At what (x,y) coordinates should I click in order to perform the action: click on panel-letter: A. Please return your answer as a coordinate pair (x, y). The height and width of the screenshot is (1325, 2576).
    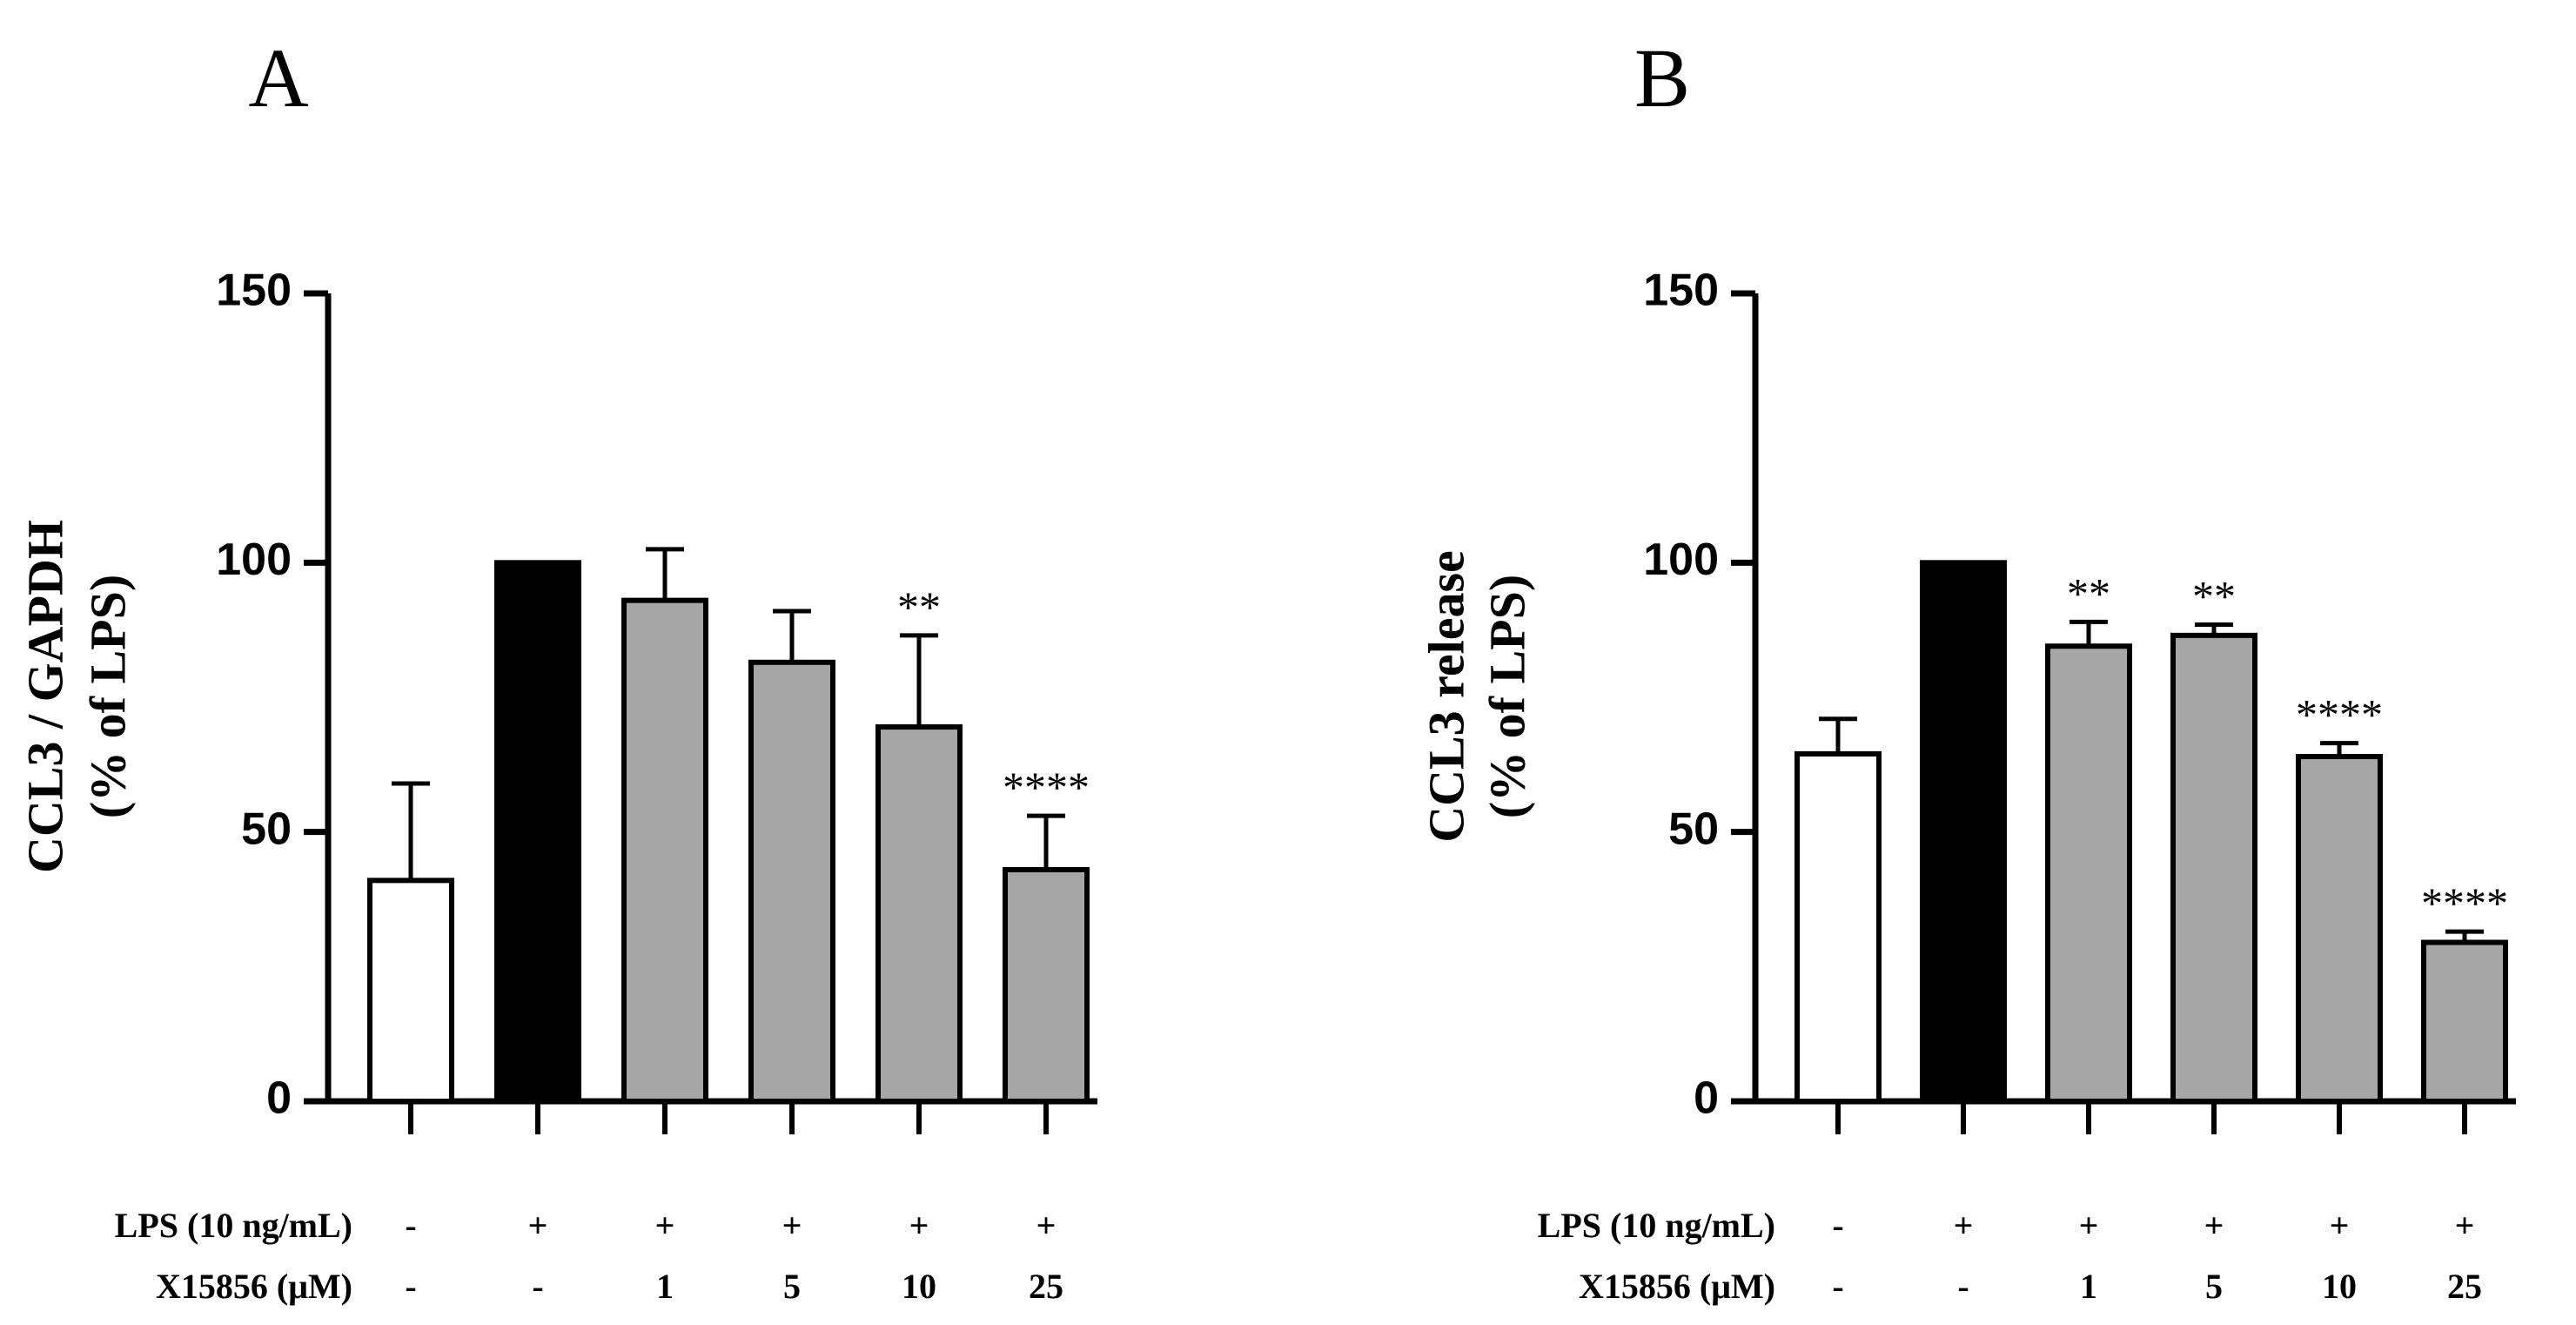
    Looking at the image, I should click on (278, 77).